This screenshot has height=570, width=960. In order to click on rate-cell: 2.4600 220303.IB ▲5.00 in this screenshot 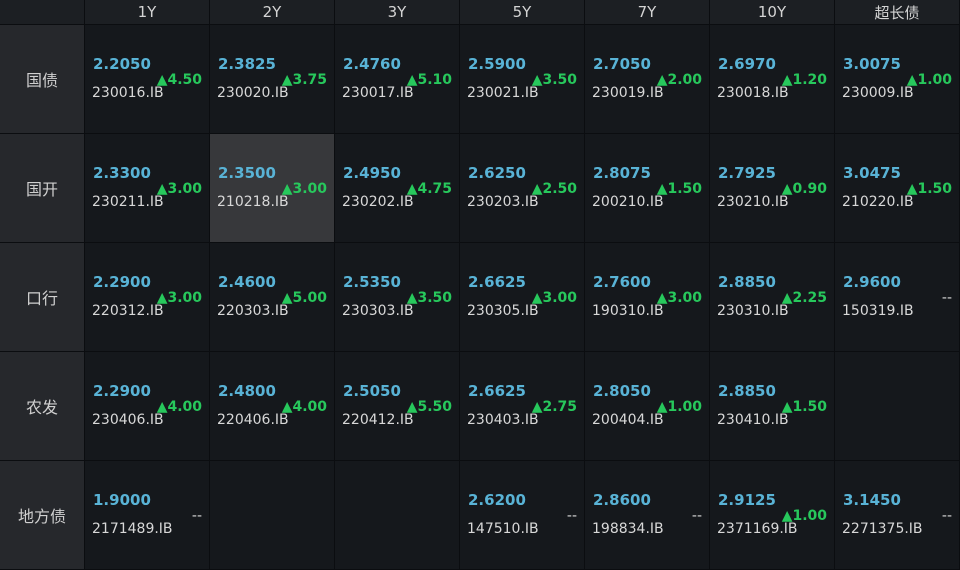, I will do `click(272, 297)`.